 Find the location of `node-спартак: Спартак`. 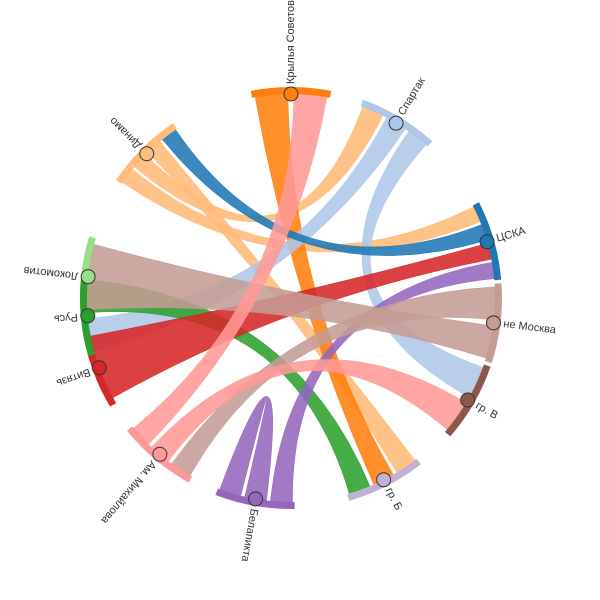

node-спартак: Спартак is located at coordinates (408, 103).